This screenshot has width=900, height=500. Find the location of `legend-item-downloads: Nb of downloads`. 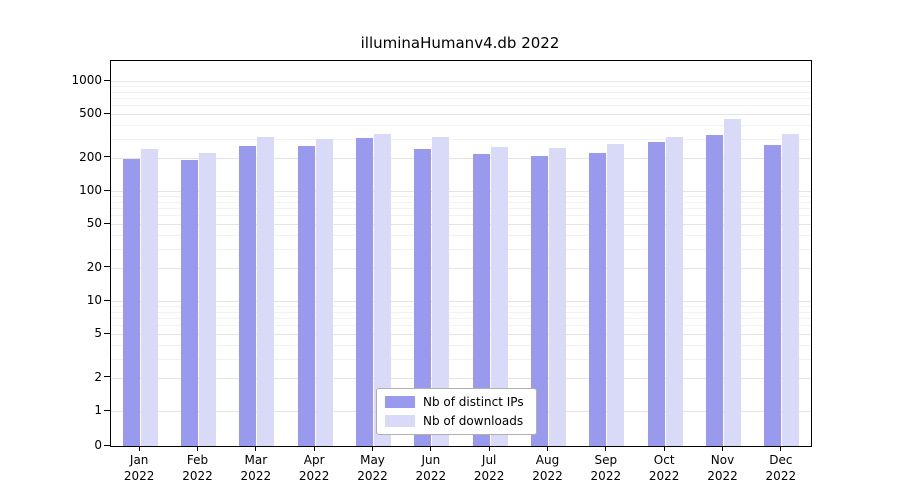

legend-item-downloads: Nb of downloads is located at coordinates (454, 421).